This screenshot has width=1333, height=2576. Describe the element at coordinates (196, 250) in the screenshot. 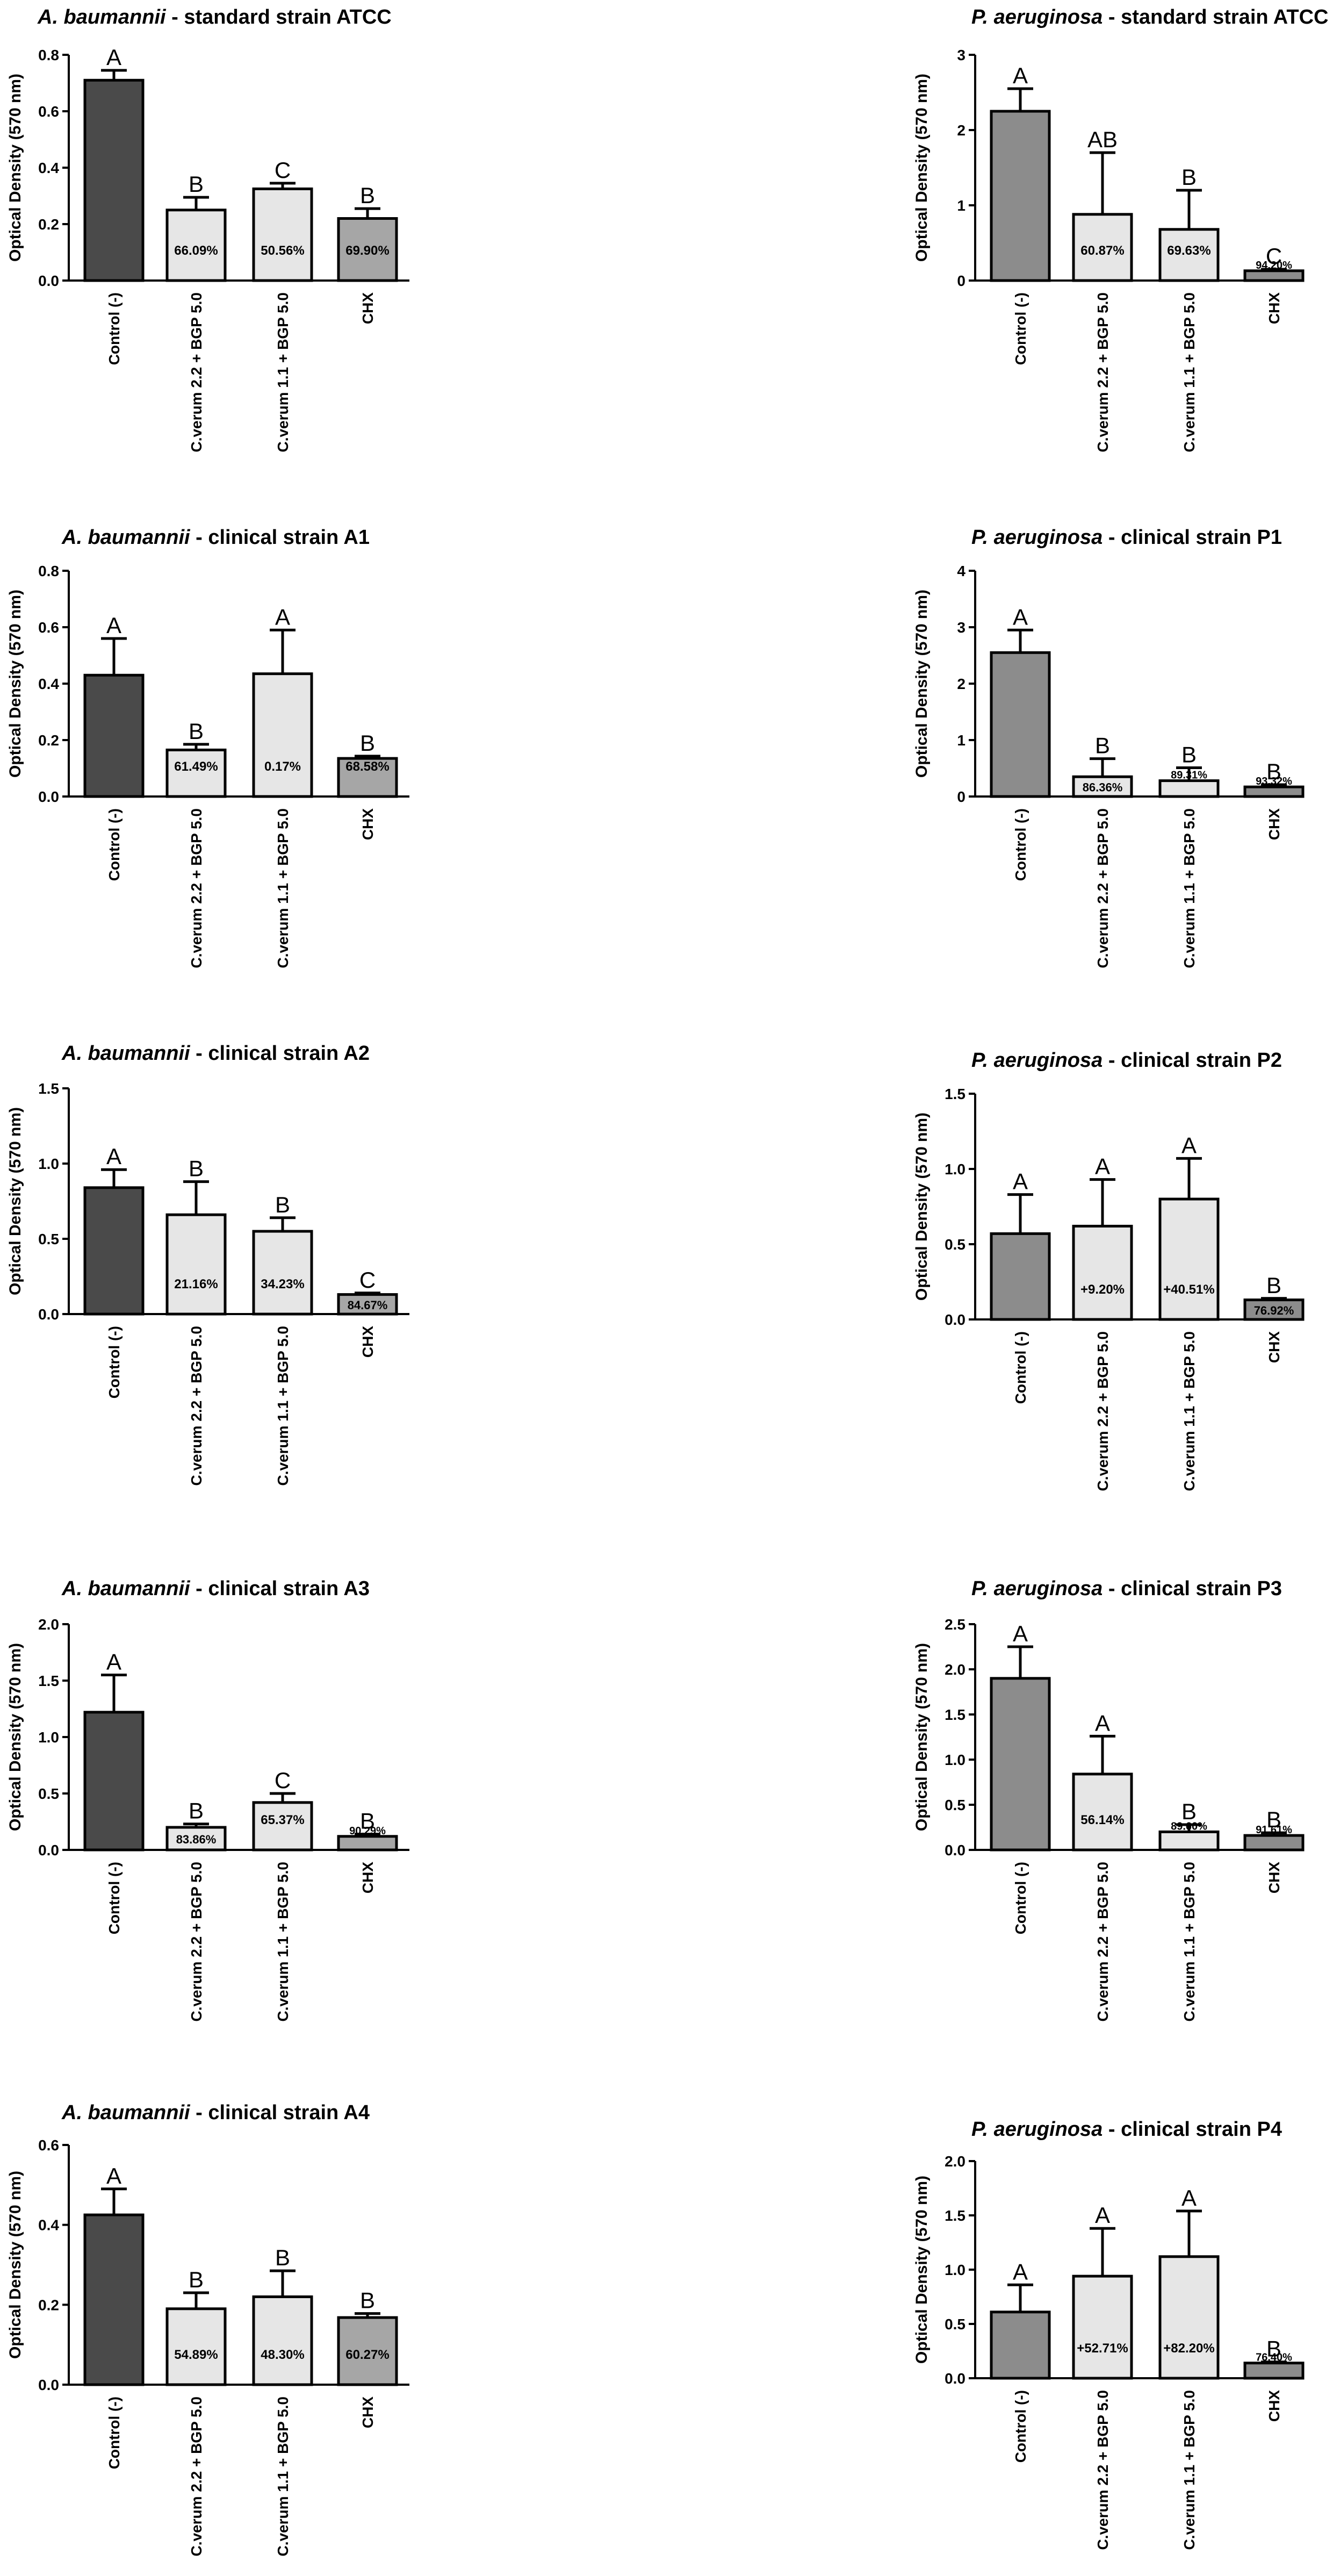

I see `percent-label: 66.09%` at that location.